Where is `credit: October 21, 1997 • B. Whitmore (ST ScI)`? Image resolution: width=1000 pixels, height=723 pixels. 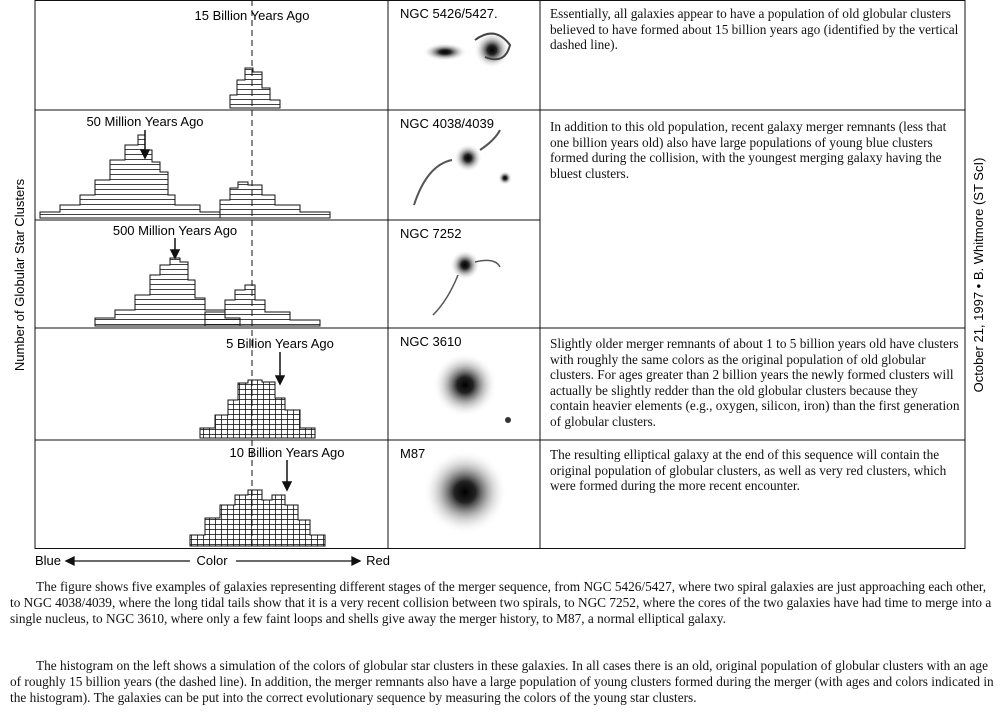 credit: October 21, 1997 • B. Whitmore (ST ScI) is located at coordinates (978, 275).